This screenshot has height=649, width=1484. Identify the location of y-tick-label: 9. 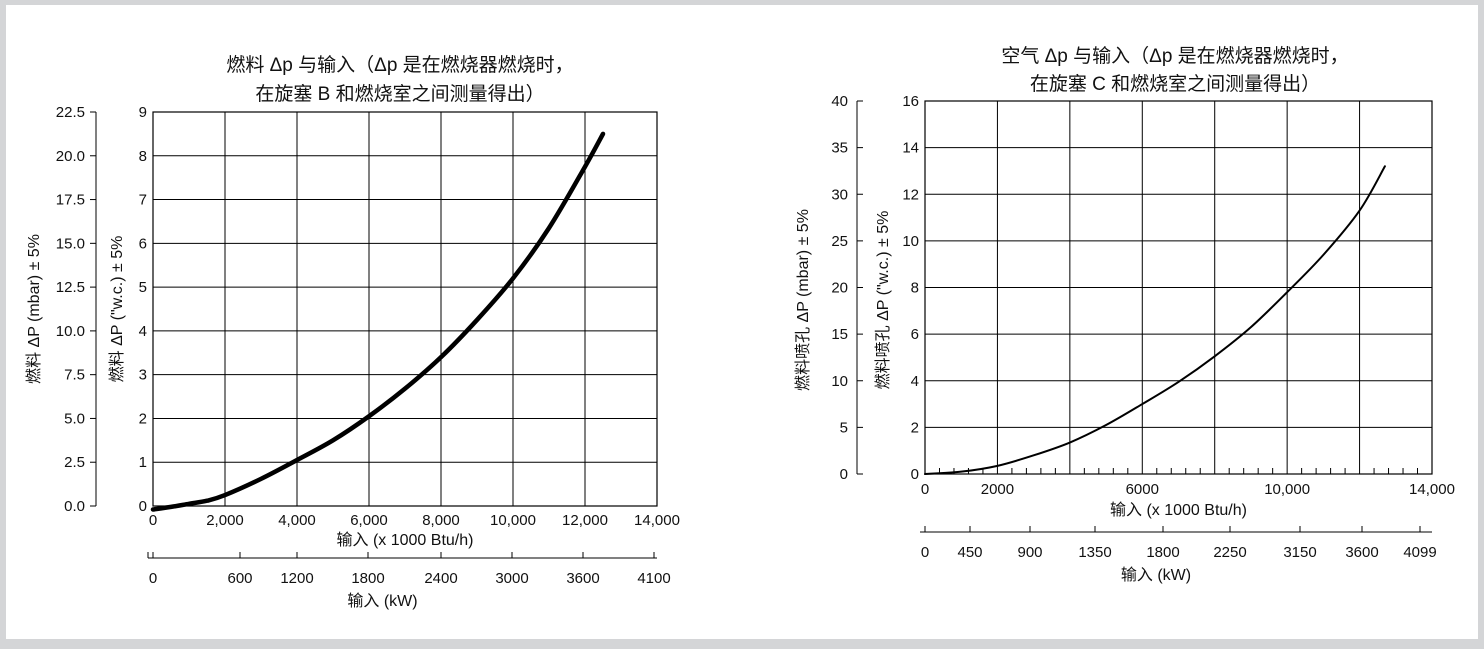
(143, 112).